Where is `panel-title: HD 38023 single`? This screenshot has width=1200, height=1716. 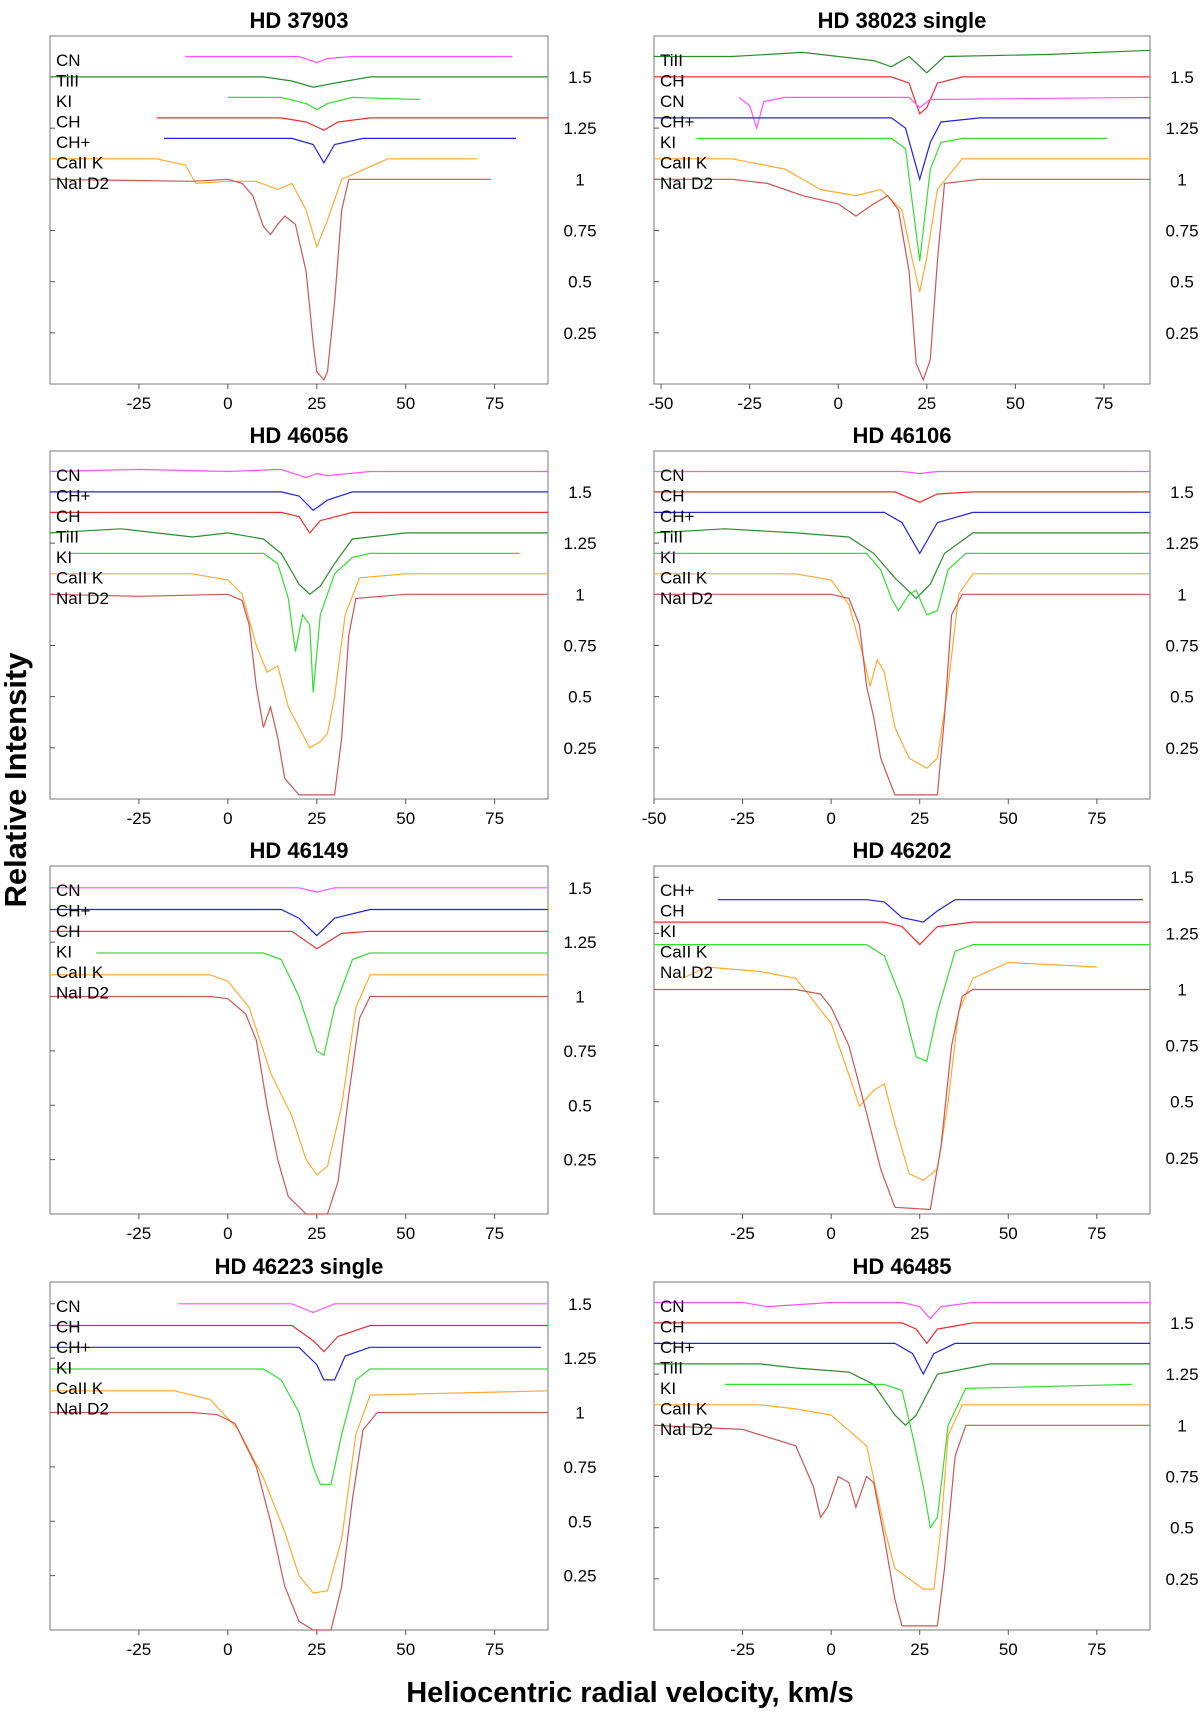 panel-title: HD 38023 single is located at coordinates (902, 20).